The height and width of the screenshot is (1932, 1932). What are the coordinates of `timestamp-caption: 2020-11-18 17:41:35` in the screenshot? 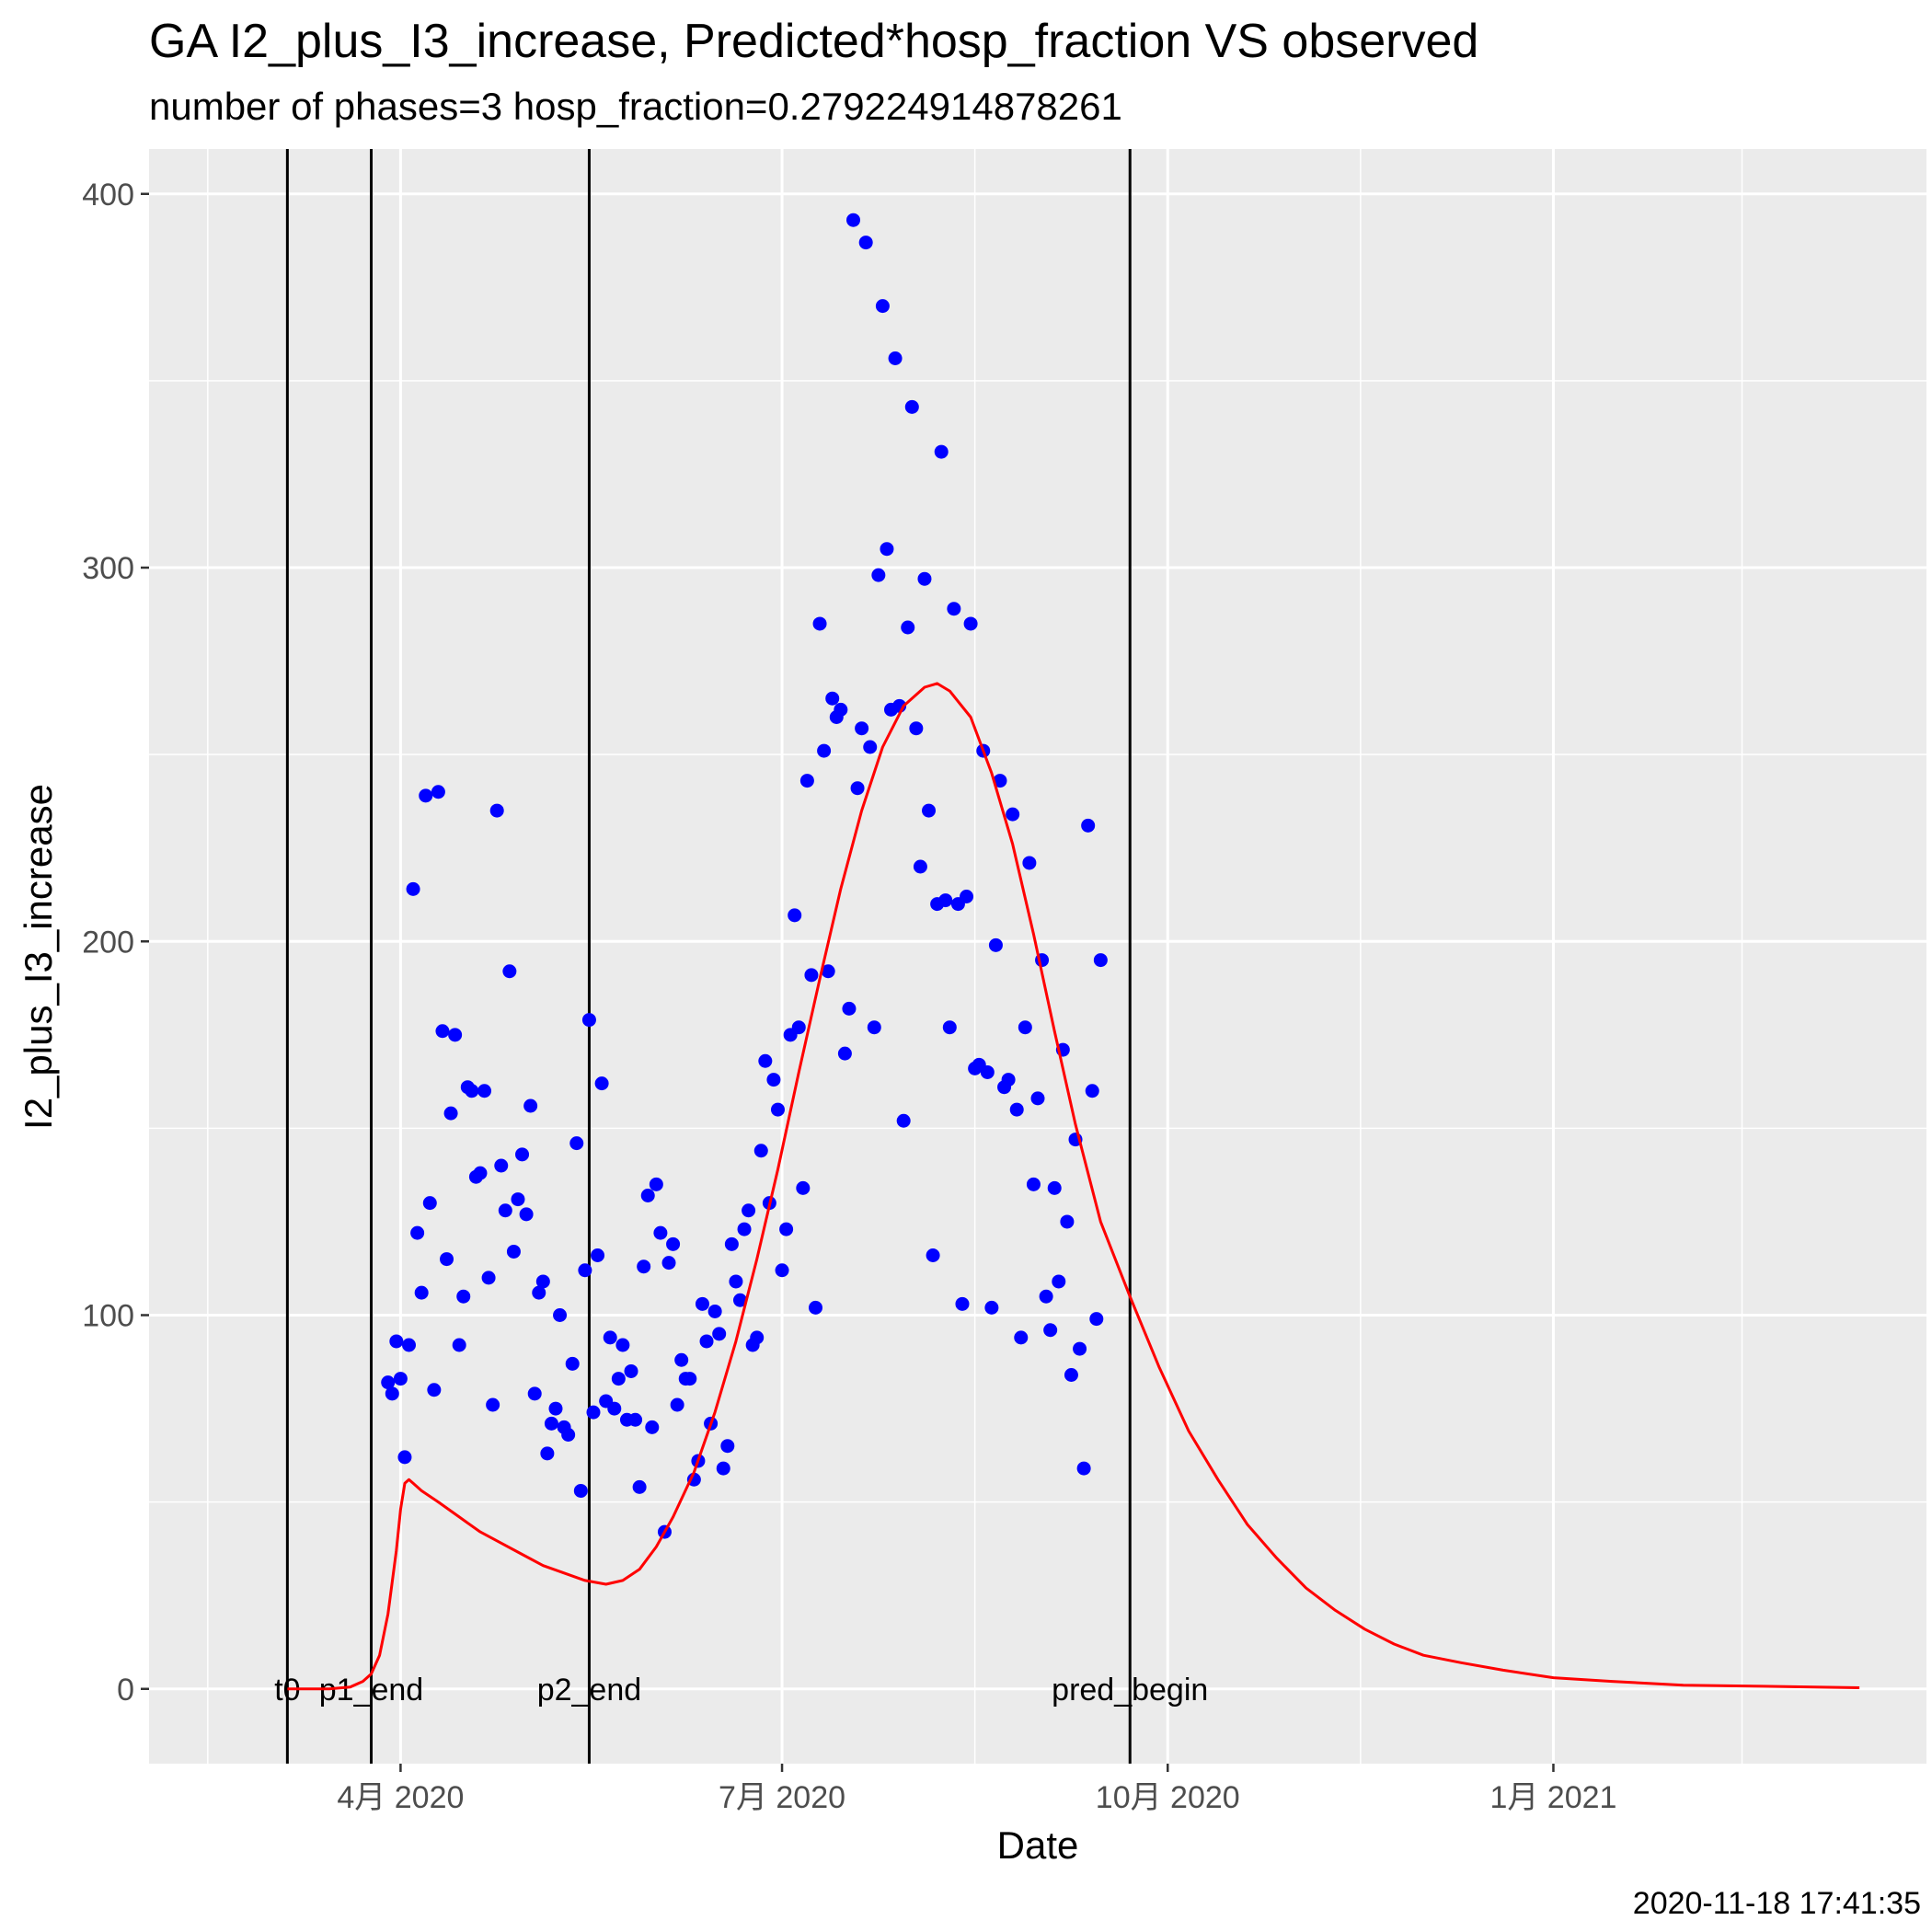 It's located at (1777, 1903).